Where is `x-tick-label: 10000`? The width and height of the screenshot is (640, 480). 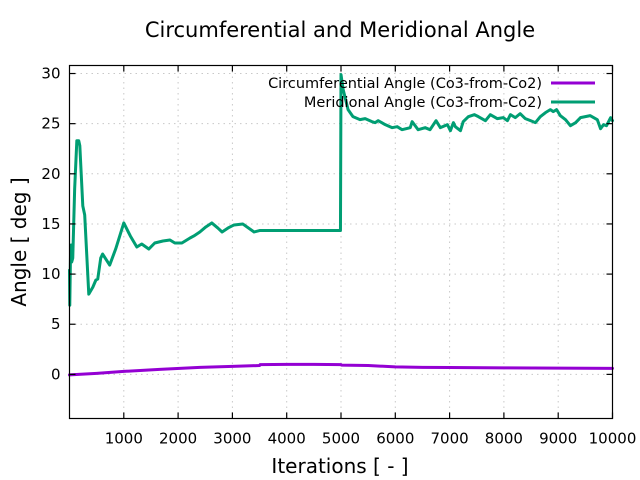 x-tick-label: 10000 is located at coordinates (613, 439).